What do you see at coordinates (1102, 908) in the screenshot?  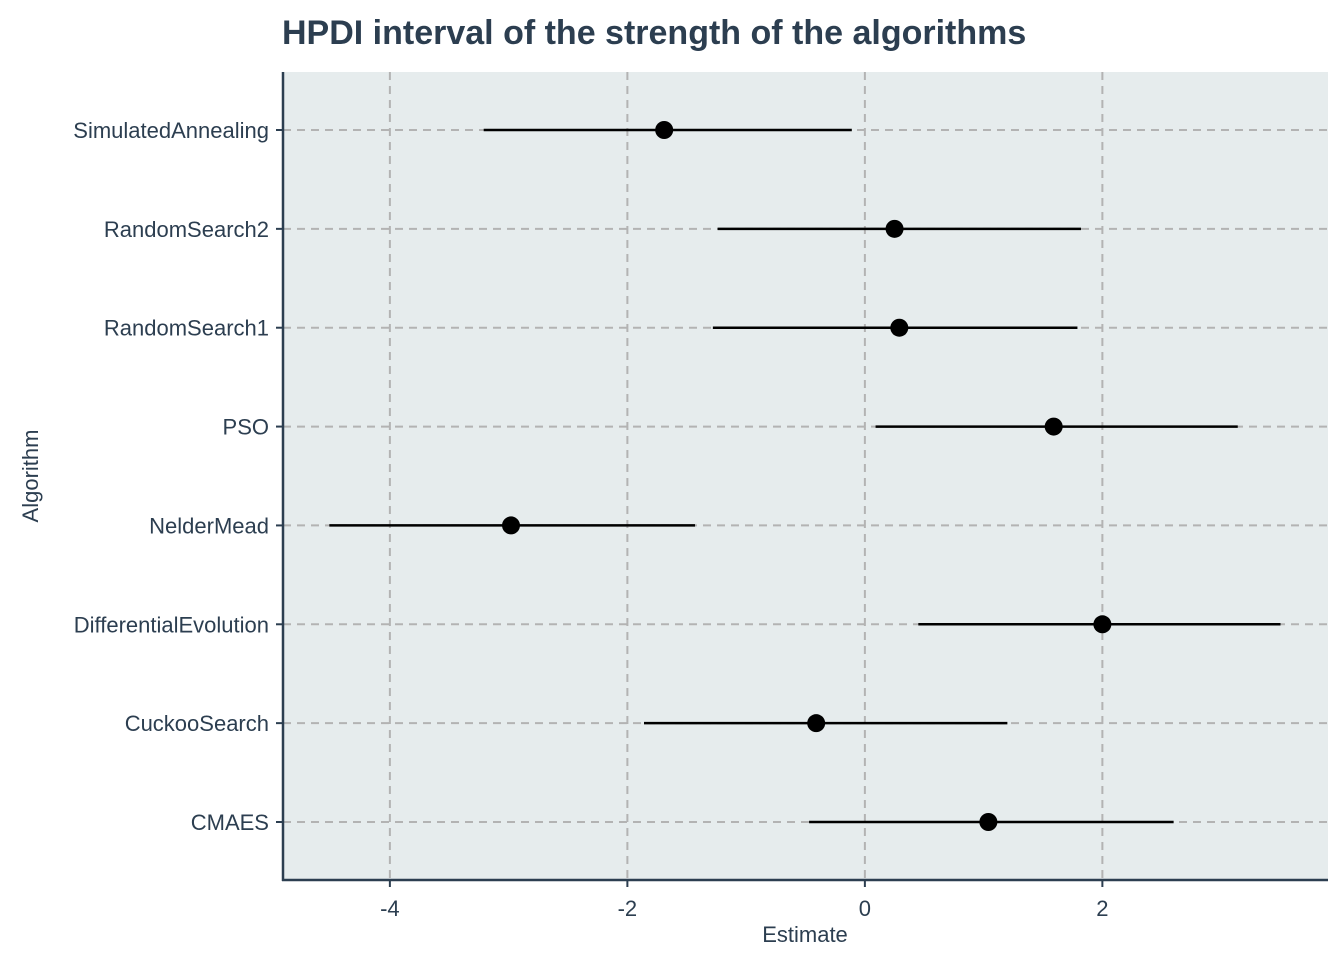 I see `x-tick-label: 2` at bounding box center [1102, 908].